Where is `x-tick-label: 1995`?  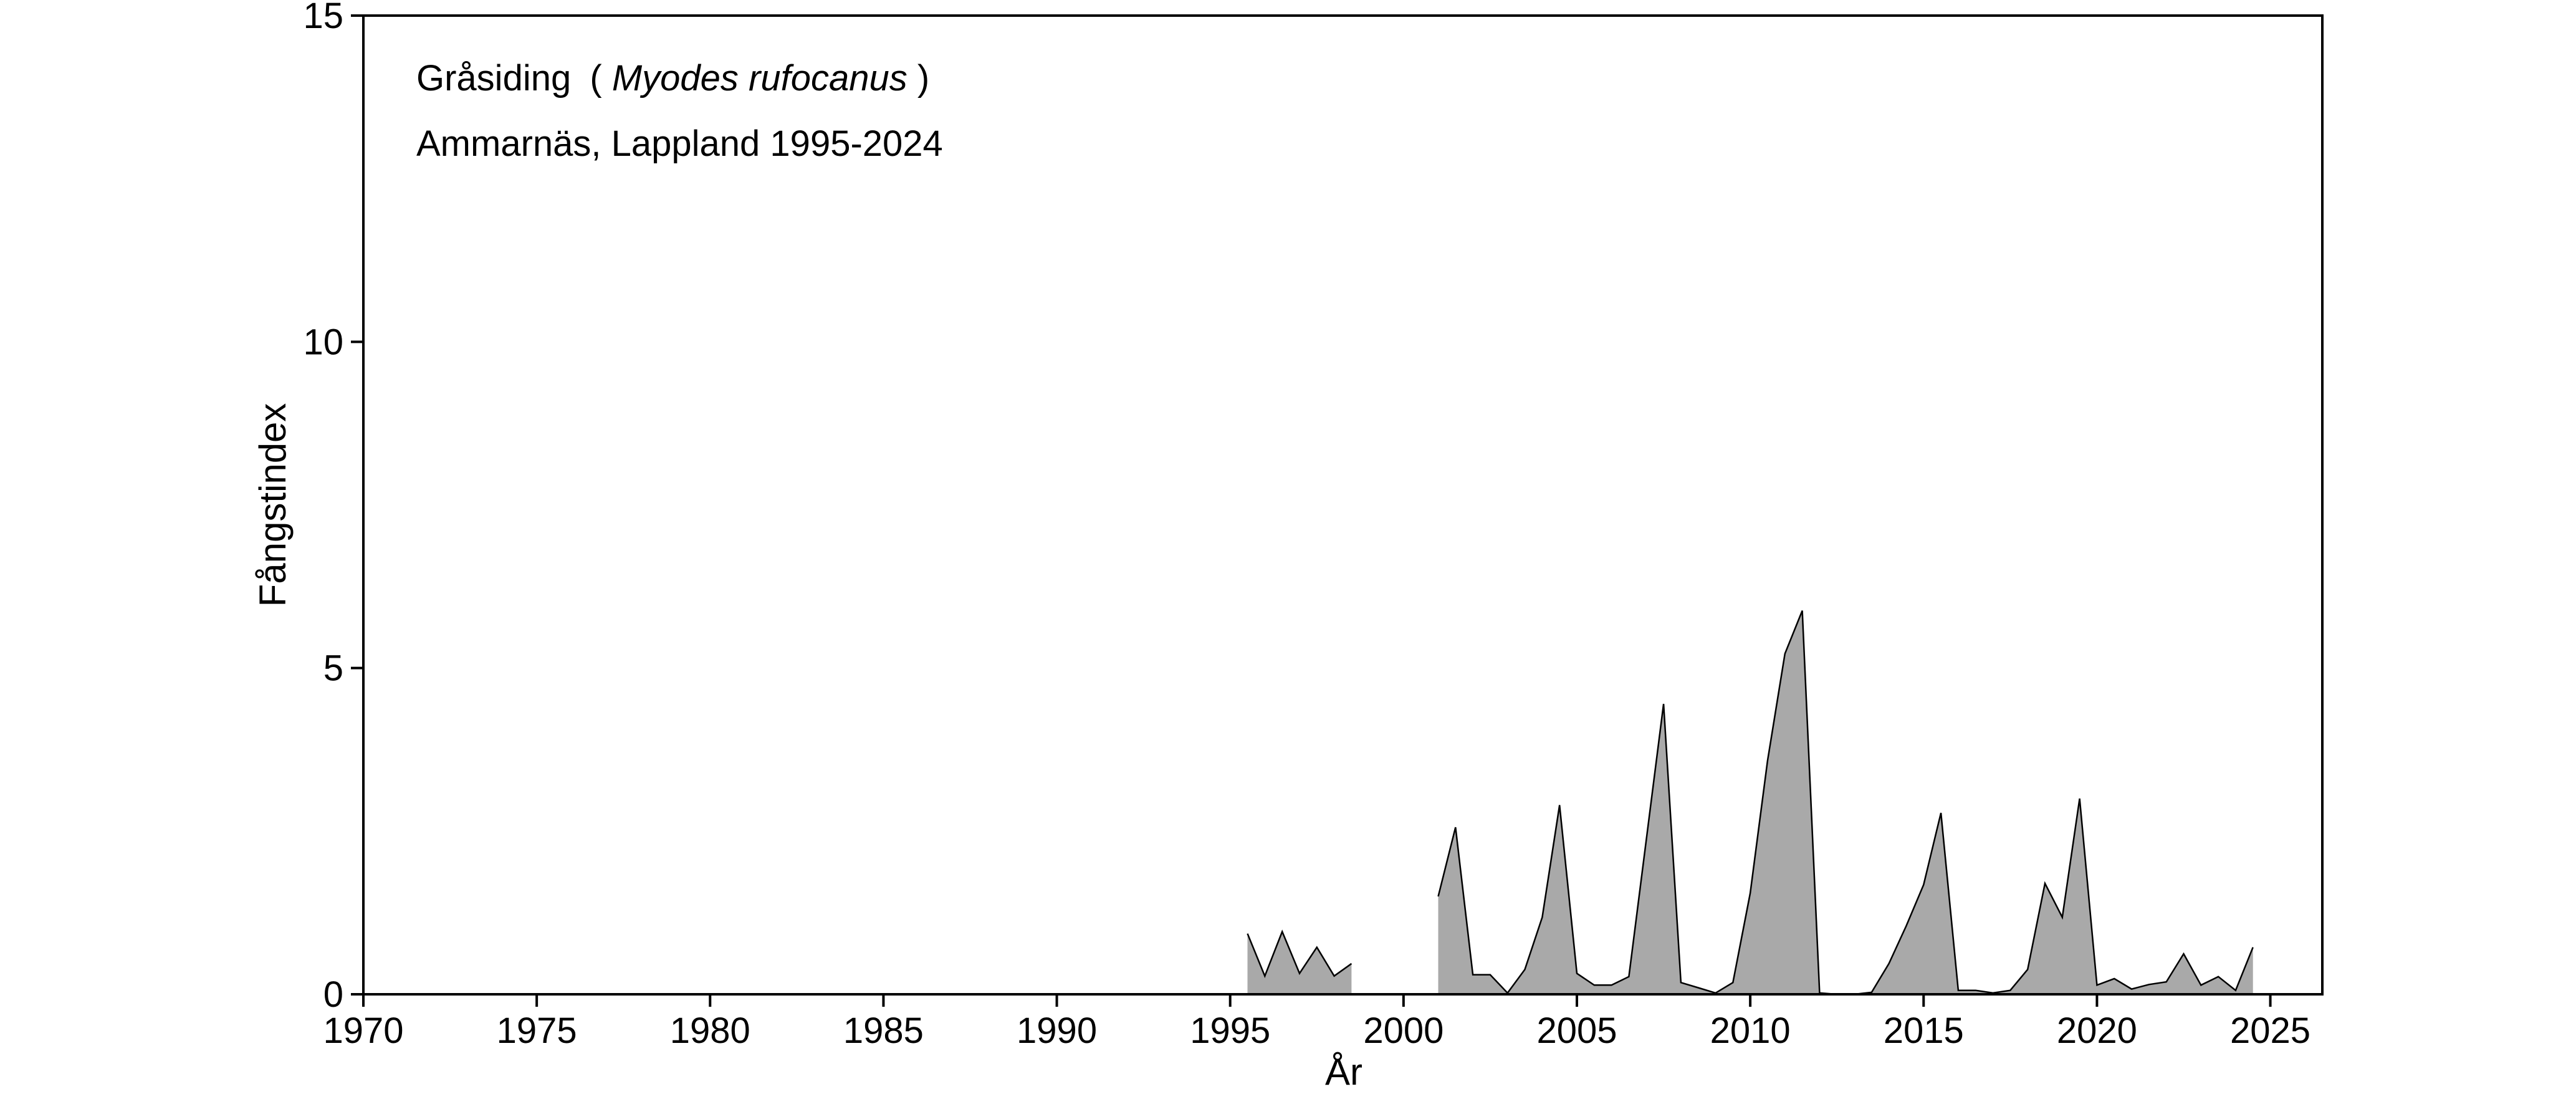
x-tick-label: 1995 is located at coordinates (1230, 1030).